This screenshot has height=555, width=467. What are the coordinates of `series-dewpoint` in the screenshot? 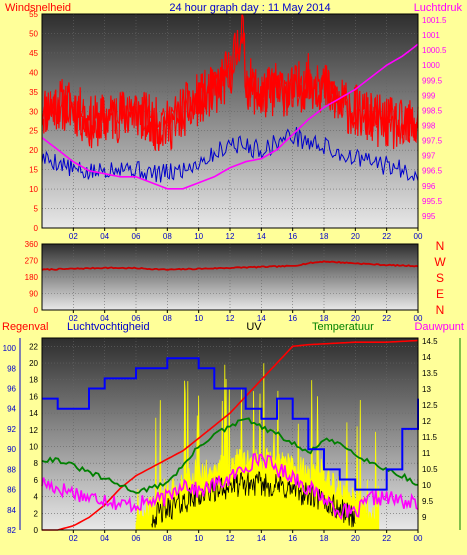 It's located at (230, 486).